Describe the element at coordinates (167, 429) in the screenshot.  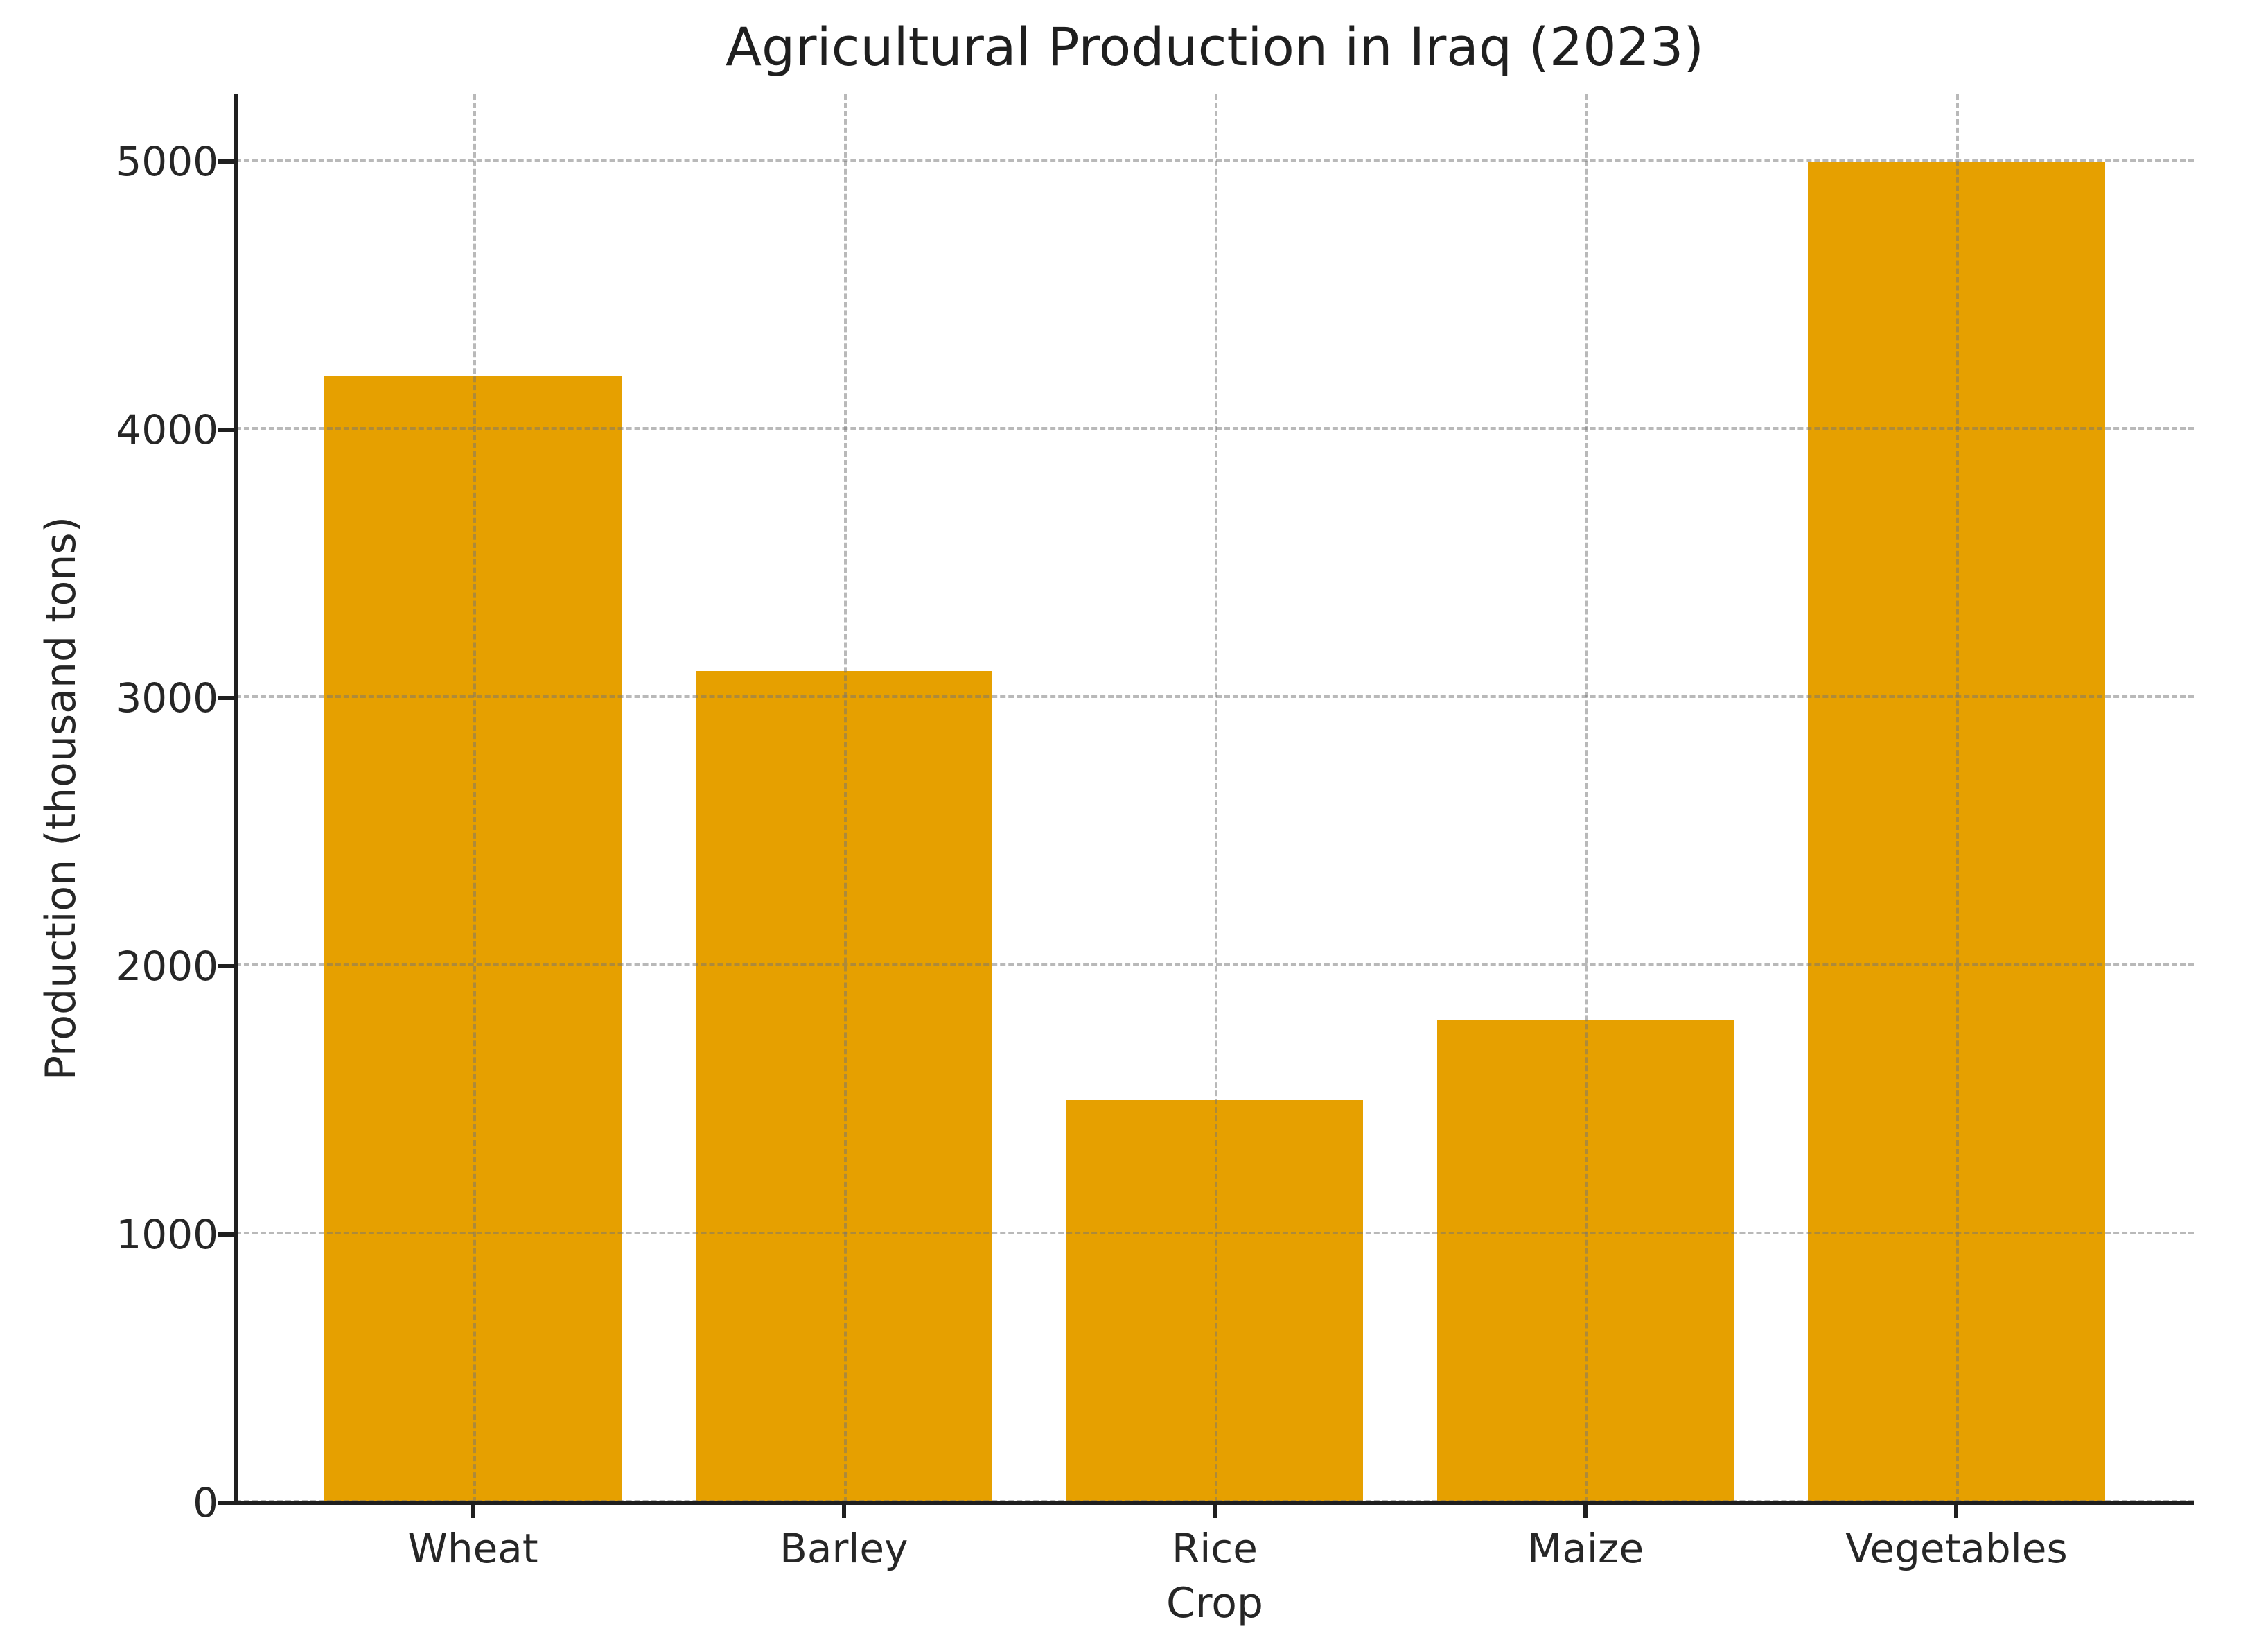
I see `y-tick-label-4000: 4000` at that location.